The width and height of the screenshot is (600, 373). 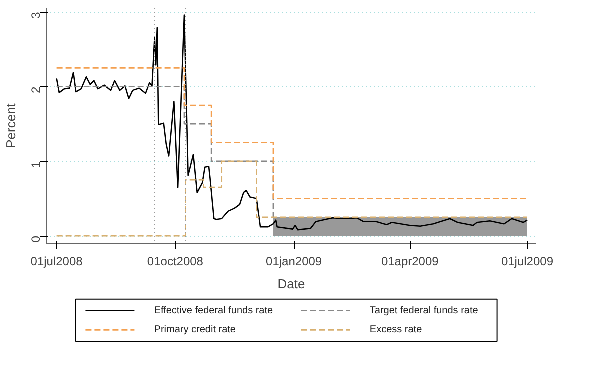 What do you see at coordinates (214, 310) in the screenshot?
I see `legend-label: Effective federal funds rate` at bounding box center [214, 310].